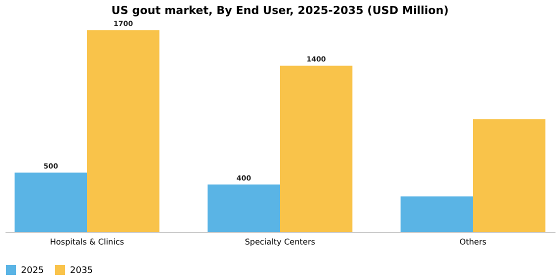 The height and width of the screenshot is (280, 560). Describe the element at coordinates (32, 271) in the screenshot. I see `legend-label: 2025` at that location.